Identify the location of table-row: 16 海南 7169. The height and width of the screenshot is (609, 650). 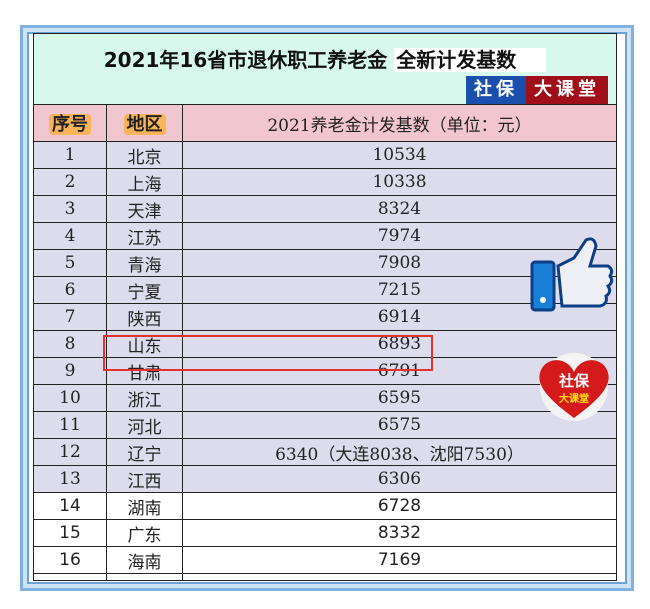
(325, 560).